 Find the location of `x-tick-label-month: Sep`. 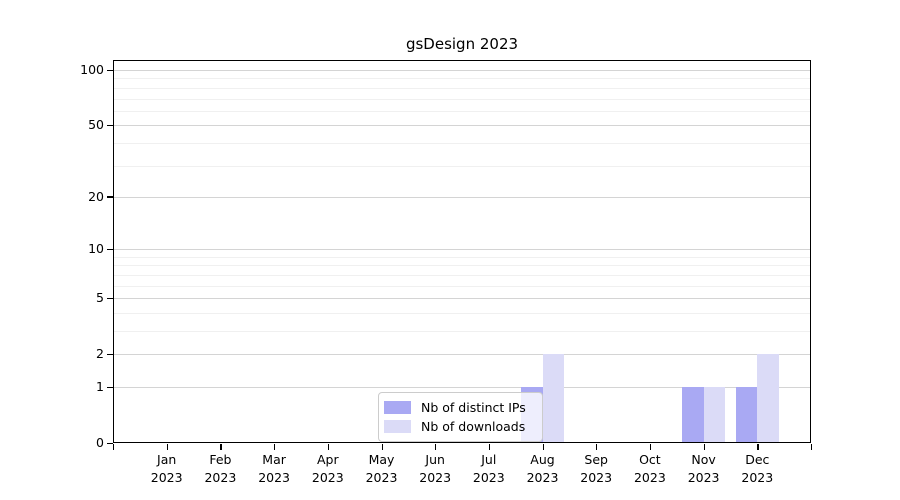

x-tick-label-month: Sep is located at coordinates (596, 459).